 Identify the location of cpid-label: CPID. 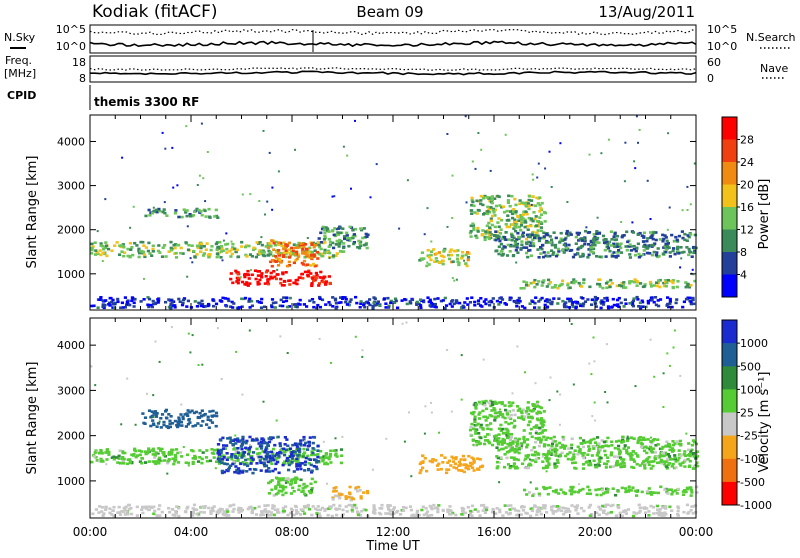
(21, 95).